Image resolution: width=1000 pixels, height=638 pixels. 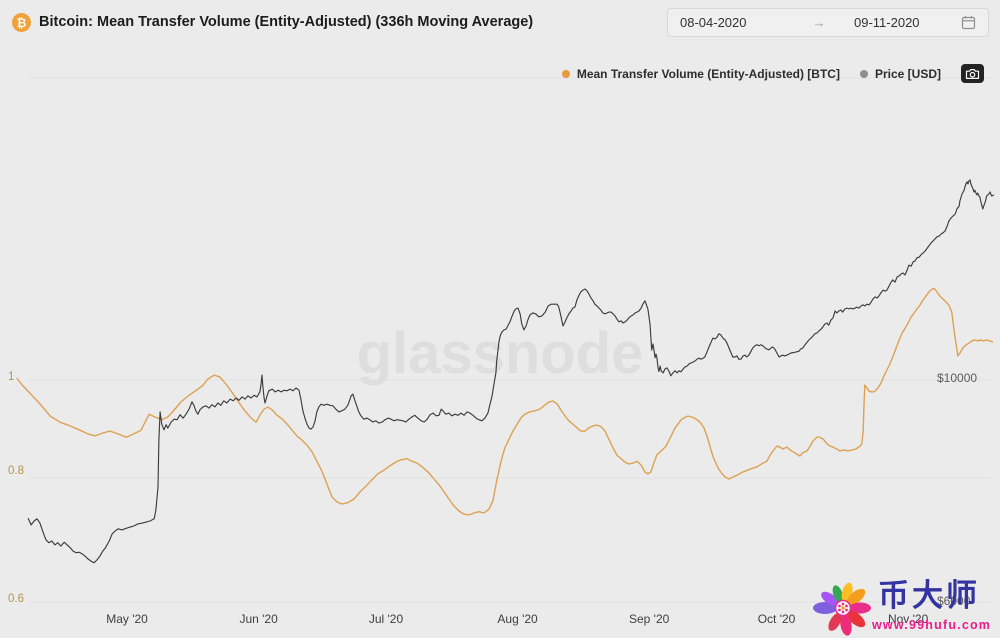 I want to click on legend-price-label: Price [USD], so click(x=907, y=73).